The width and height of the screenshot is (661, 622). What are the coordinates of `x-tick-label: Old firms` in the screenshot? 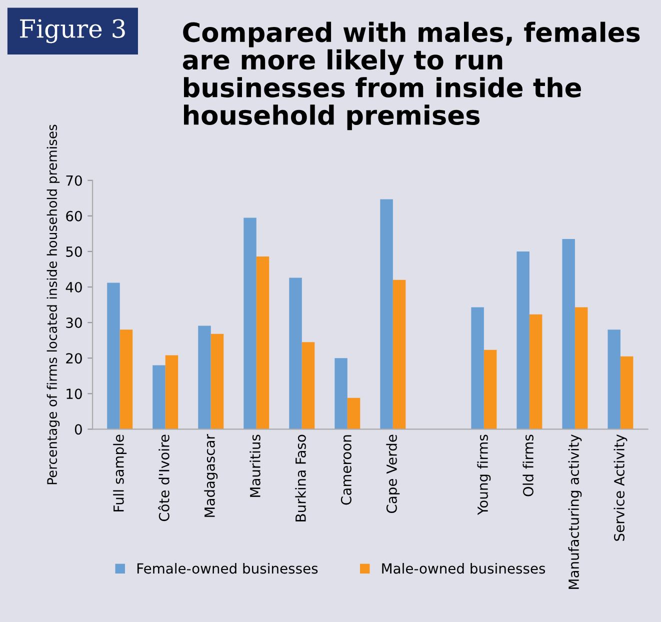 It's located at (528, 465).